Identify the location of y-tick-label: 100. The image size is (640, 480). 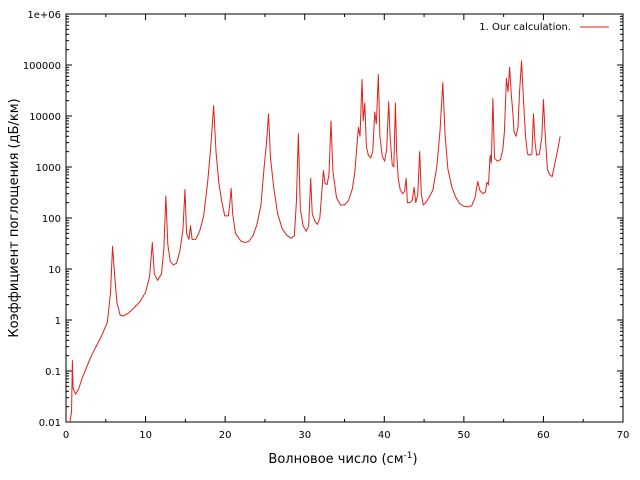
(51, 219).